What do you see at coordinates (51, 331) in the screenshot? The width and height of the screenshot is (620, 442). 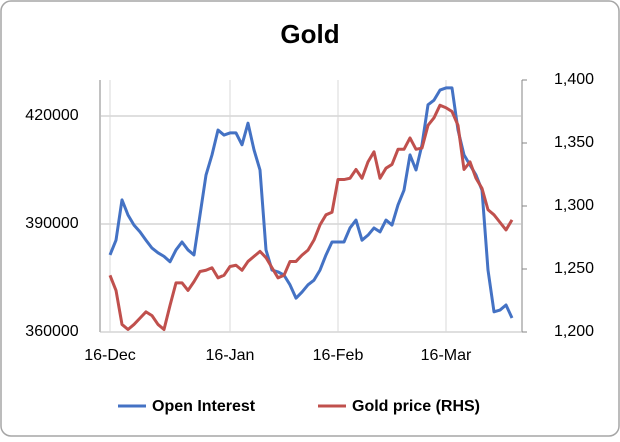 I see `y-tick-label: 360000` at bounding box center [51, 331].